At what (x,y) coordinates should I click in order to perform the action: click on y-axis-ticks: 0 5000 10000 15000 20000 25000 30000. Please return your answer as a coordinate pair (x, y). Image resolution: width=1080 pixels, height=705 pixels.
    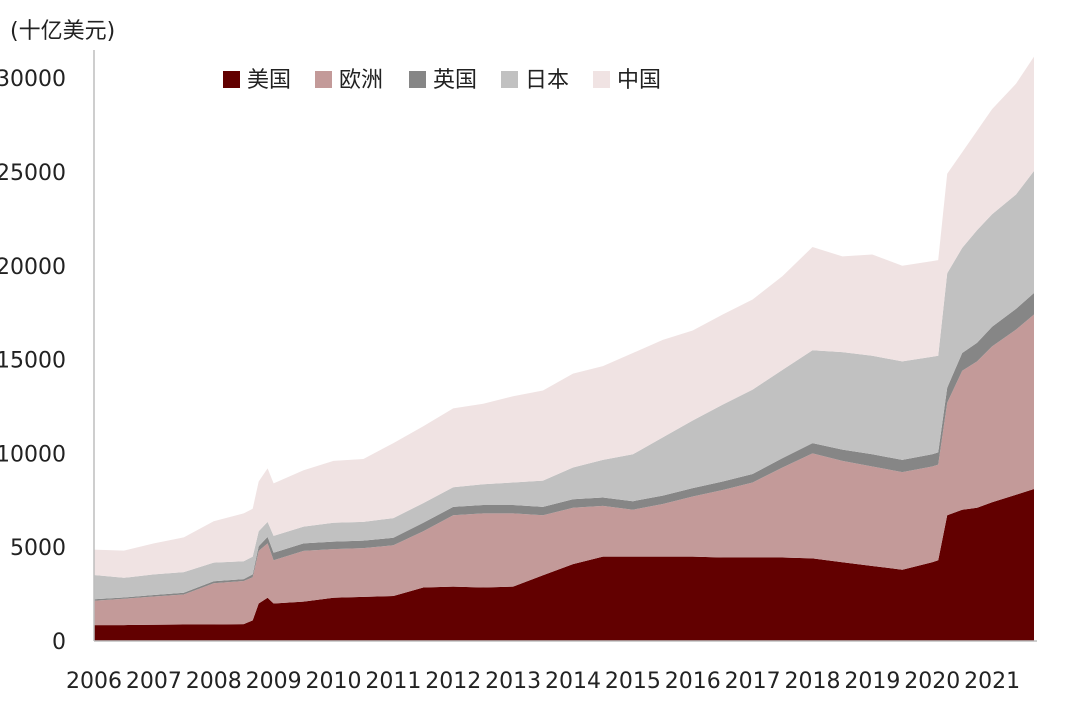
    Looking at the image, I should click on (33, 361).